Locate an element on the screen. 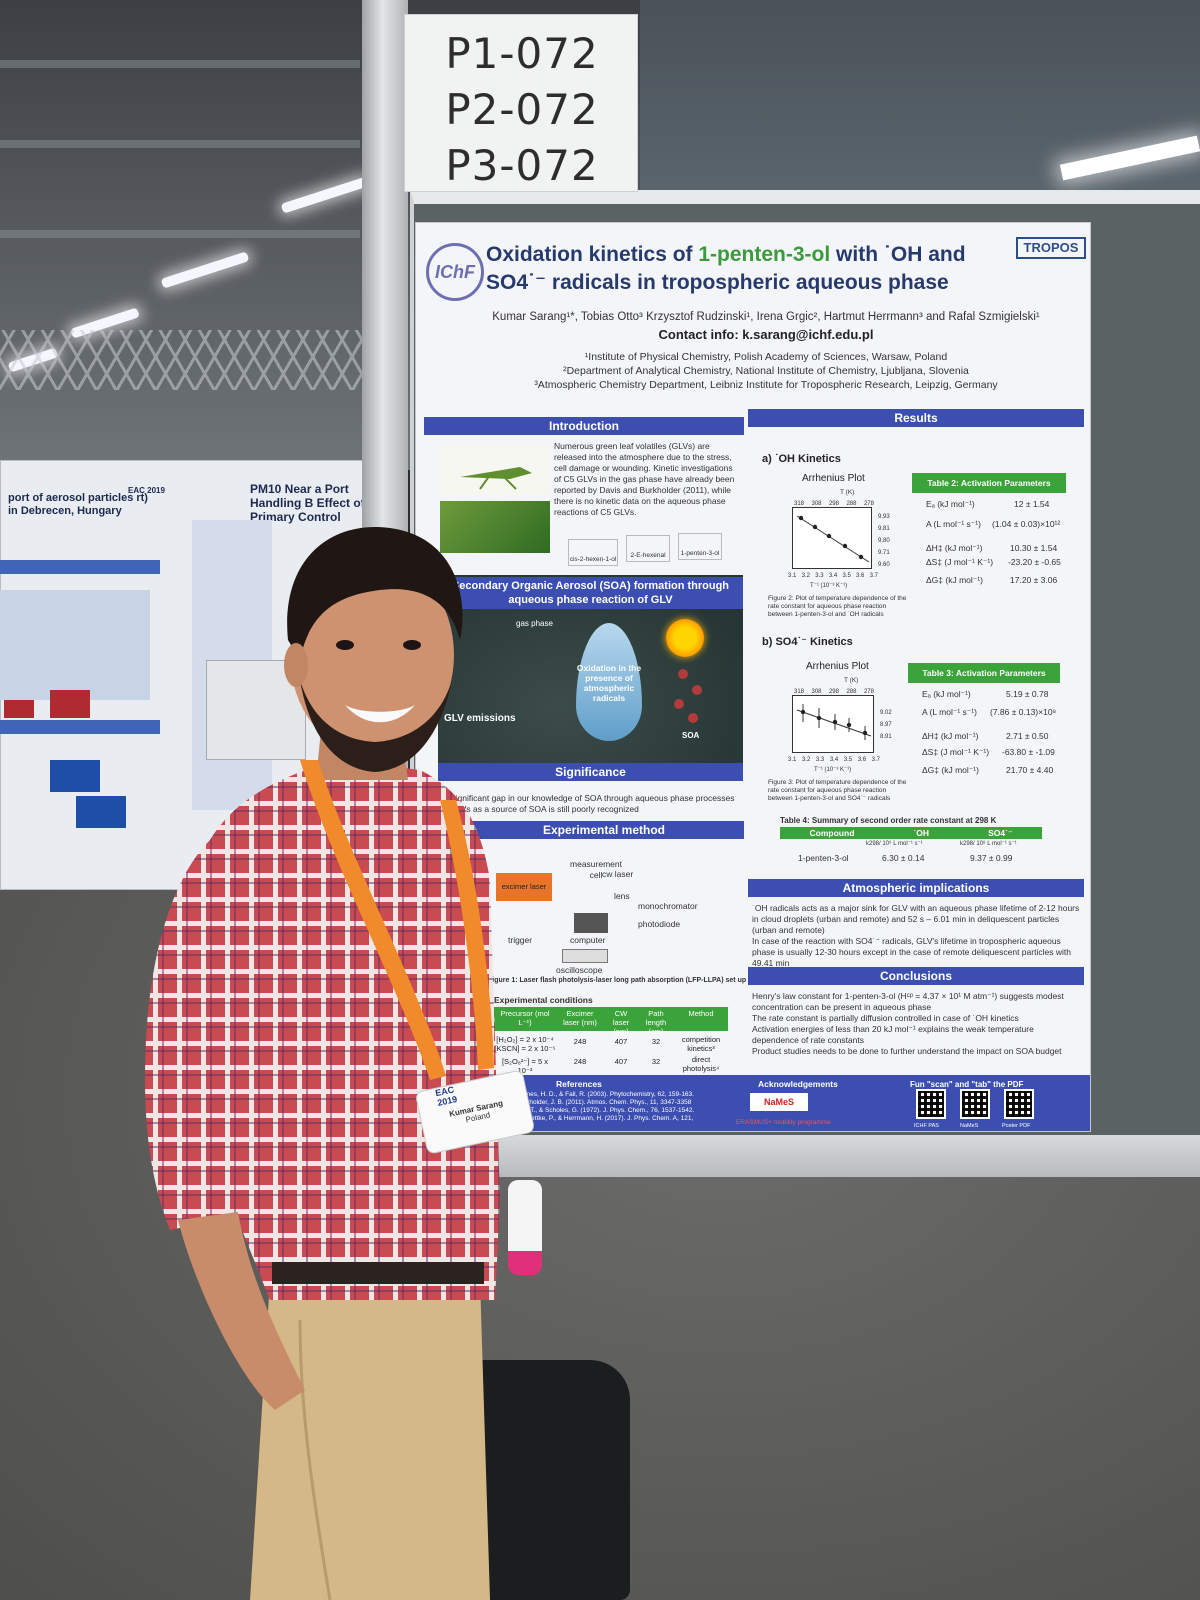 This screenshot has width=1200, height=1600. oh-arrhenius-plot is located at coordinates (832, 538).